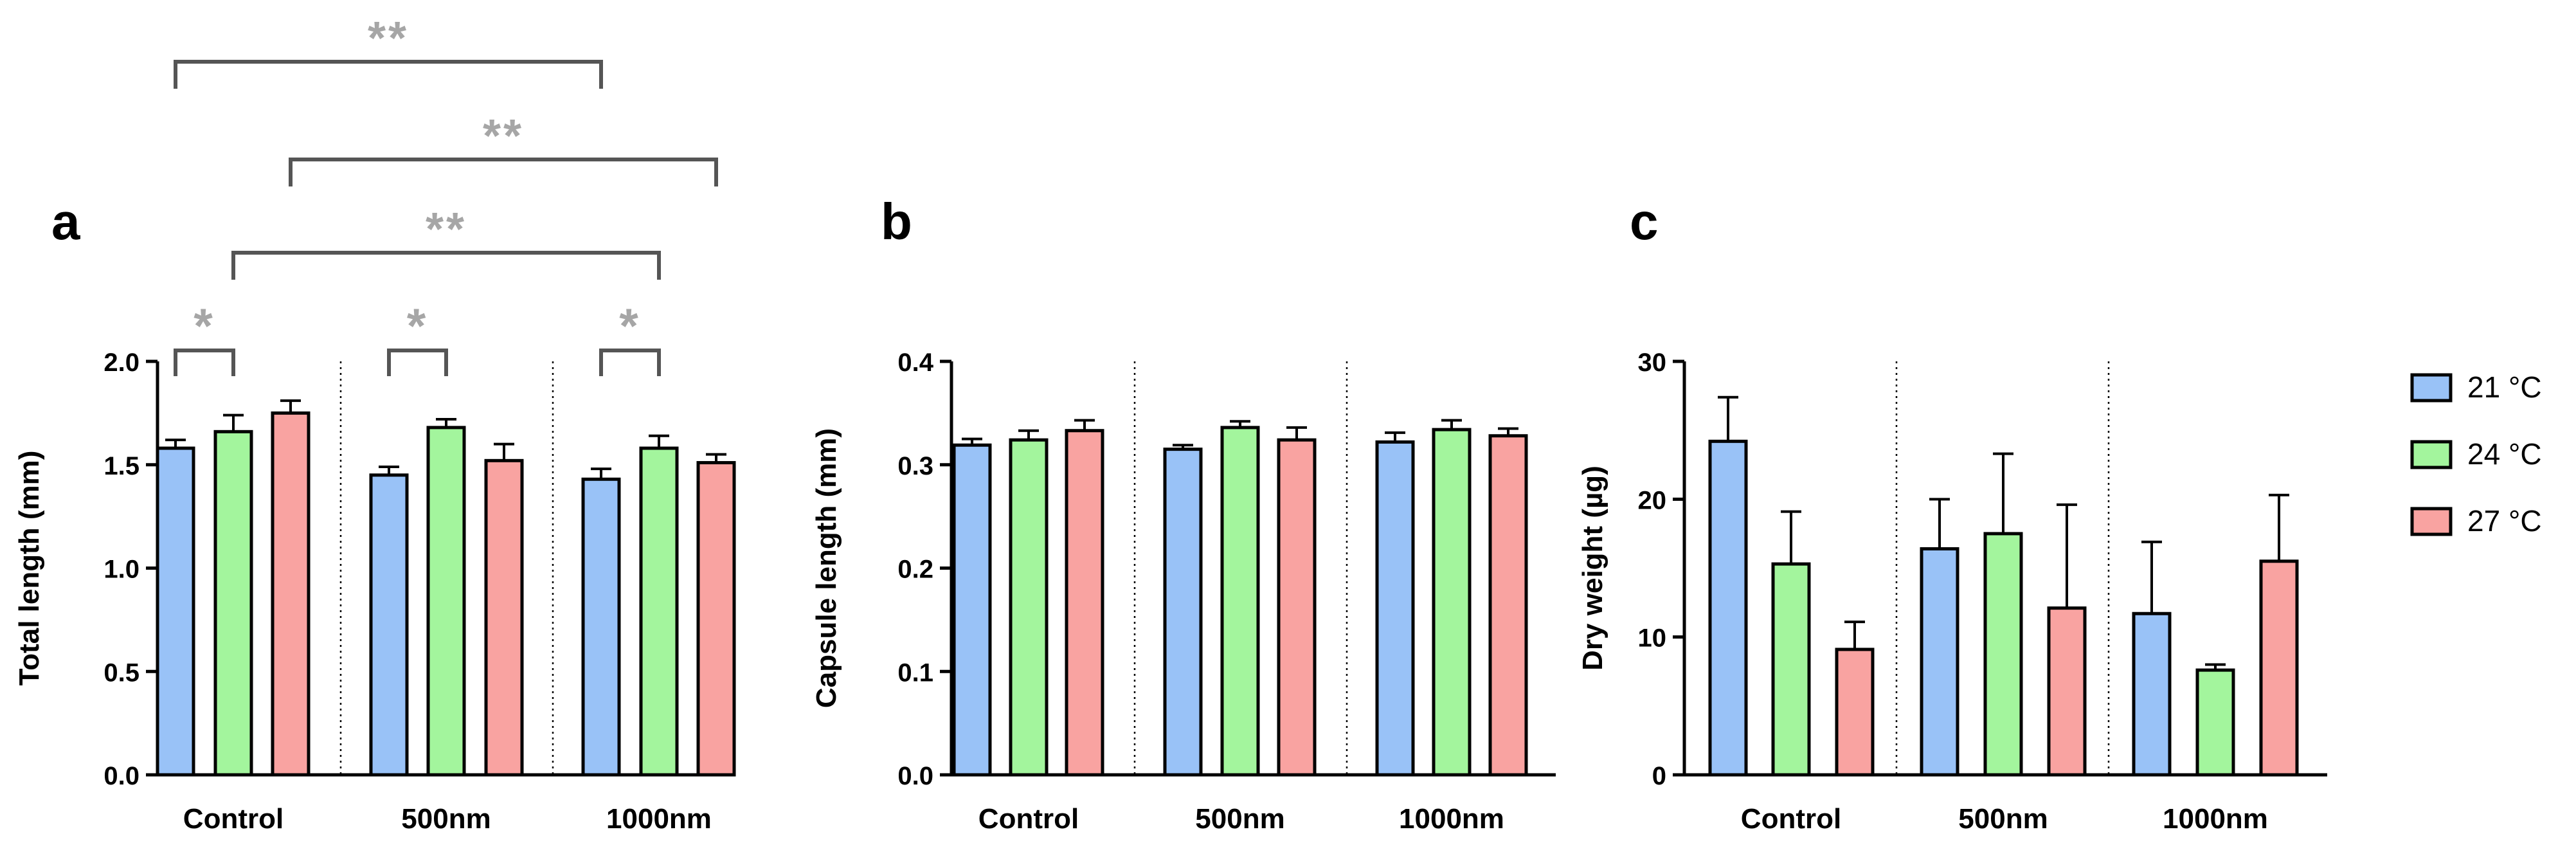 Image resolution: width=2576 pixels, height=852 pixels. I want to click on y-tick-label: 10, so click(1652, 638).